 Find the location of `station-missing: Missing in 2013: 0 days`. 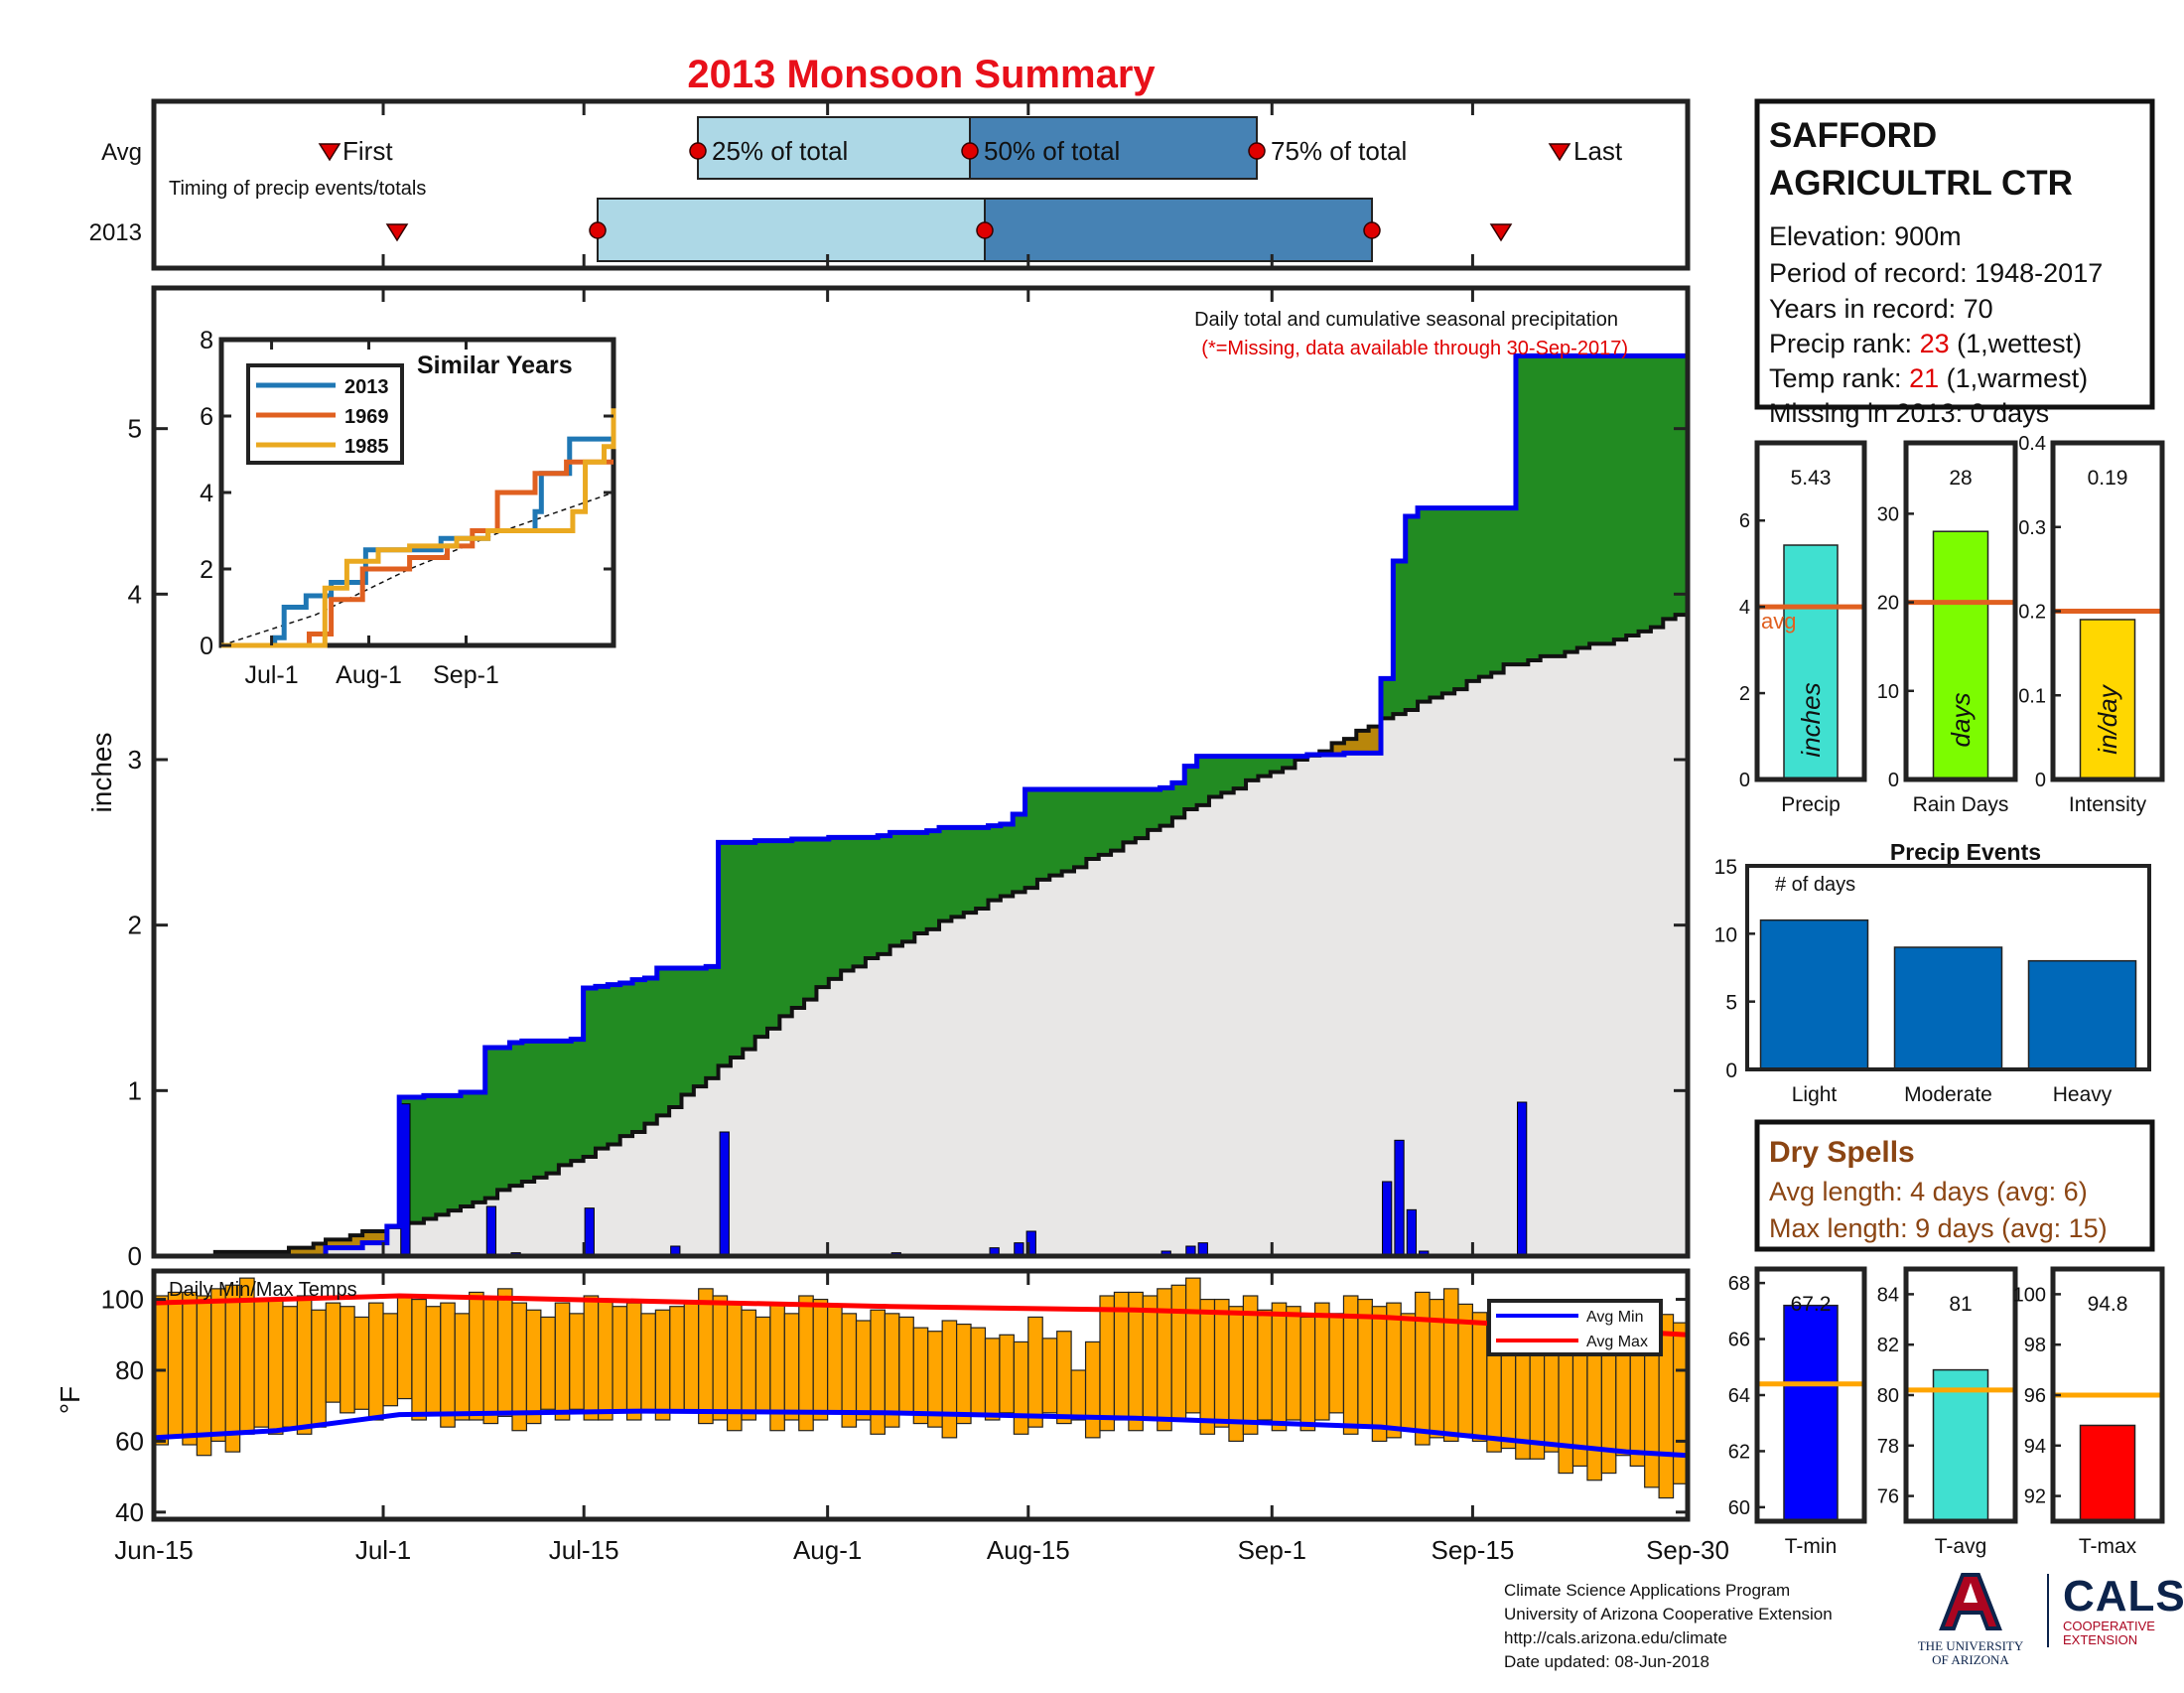

station-missing: Missing in 2013: 0 days is located at coordinates (1909, 413).